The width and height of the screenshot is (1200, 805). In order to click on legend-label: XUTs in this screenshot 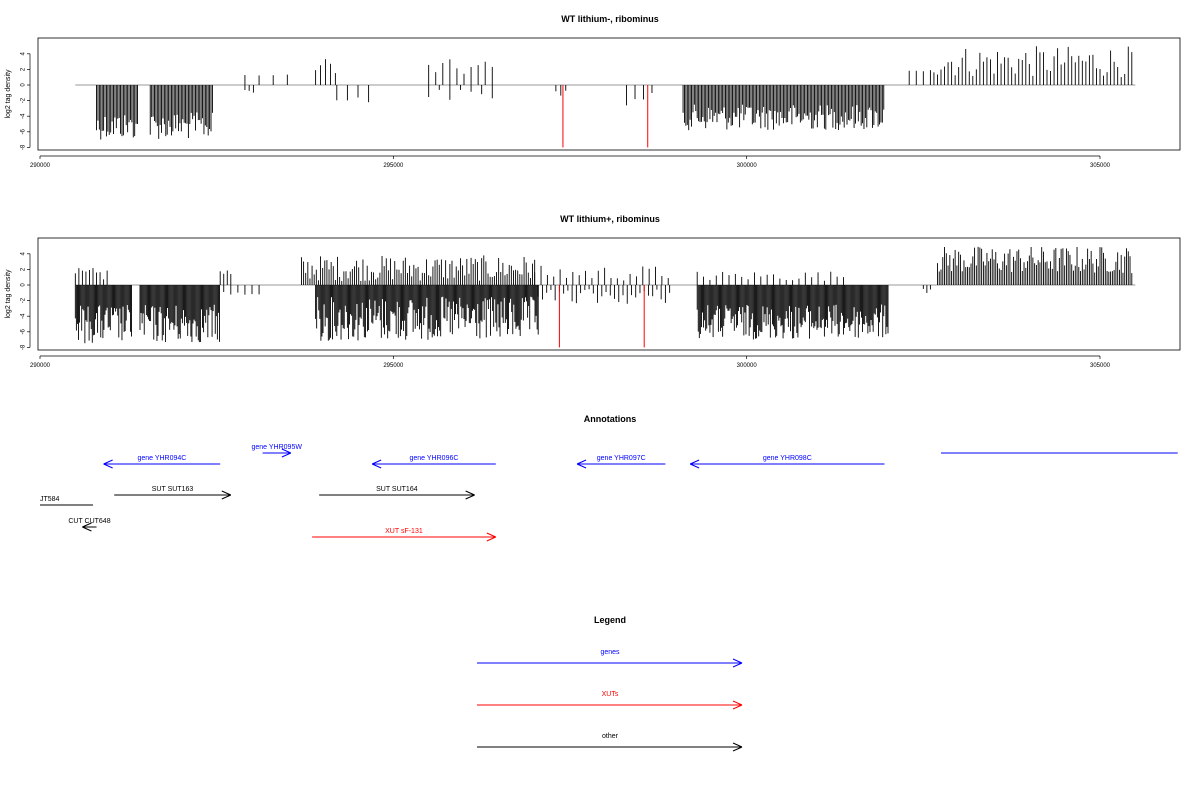, I will do `click(610, 694)`.